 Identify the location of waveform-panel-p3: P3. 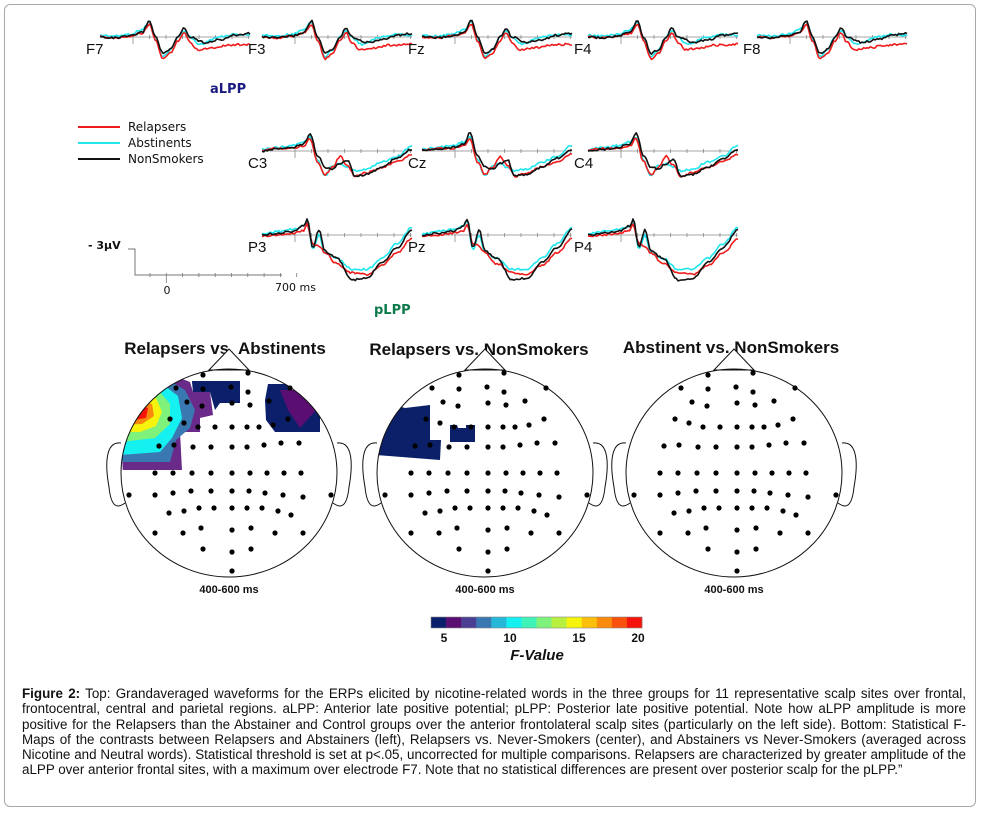
(330, 250).